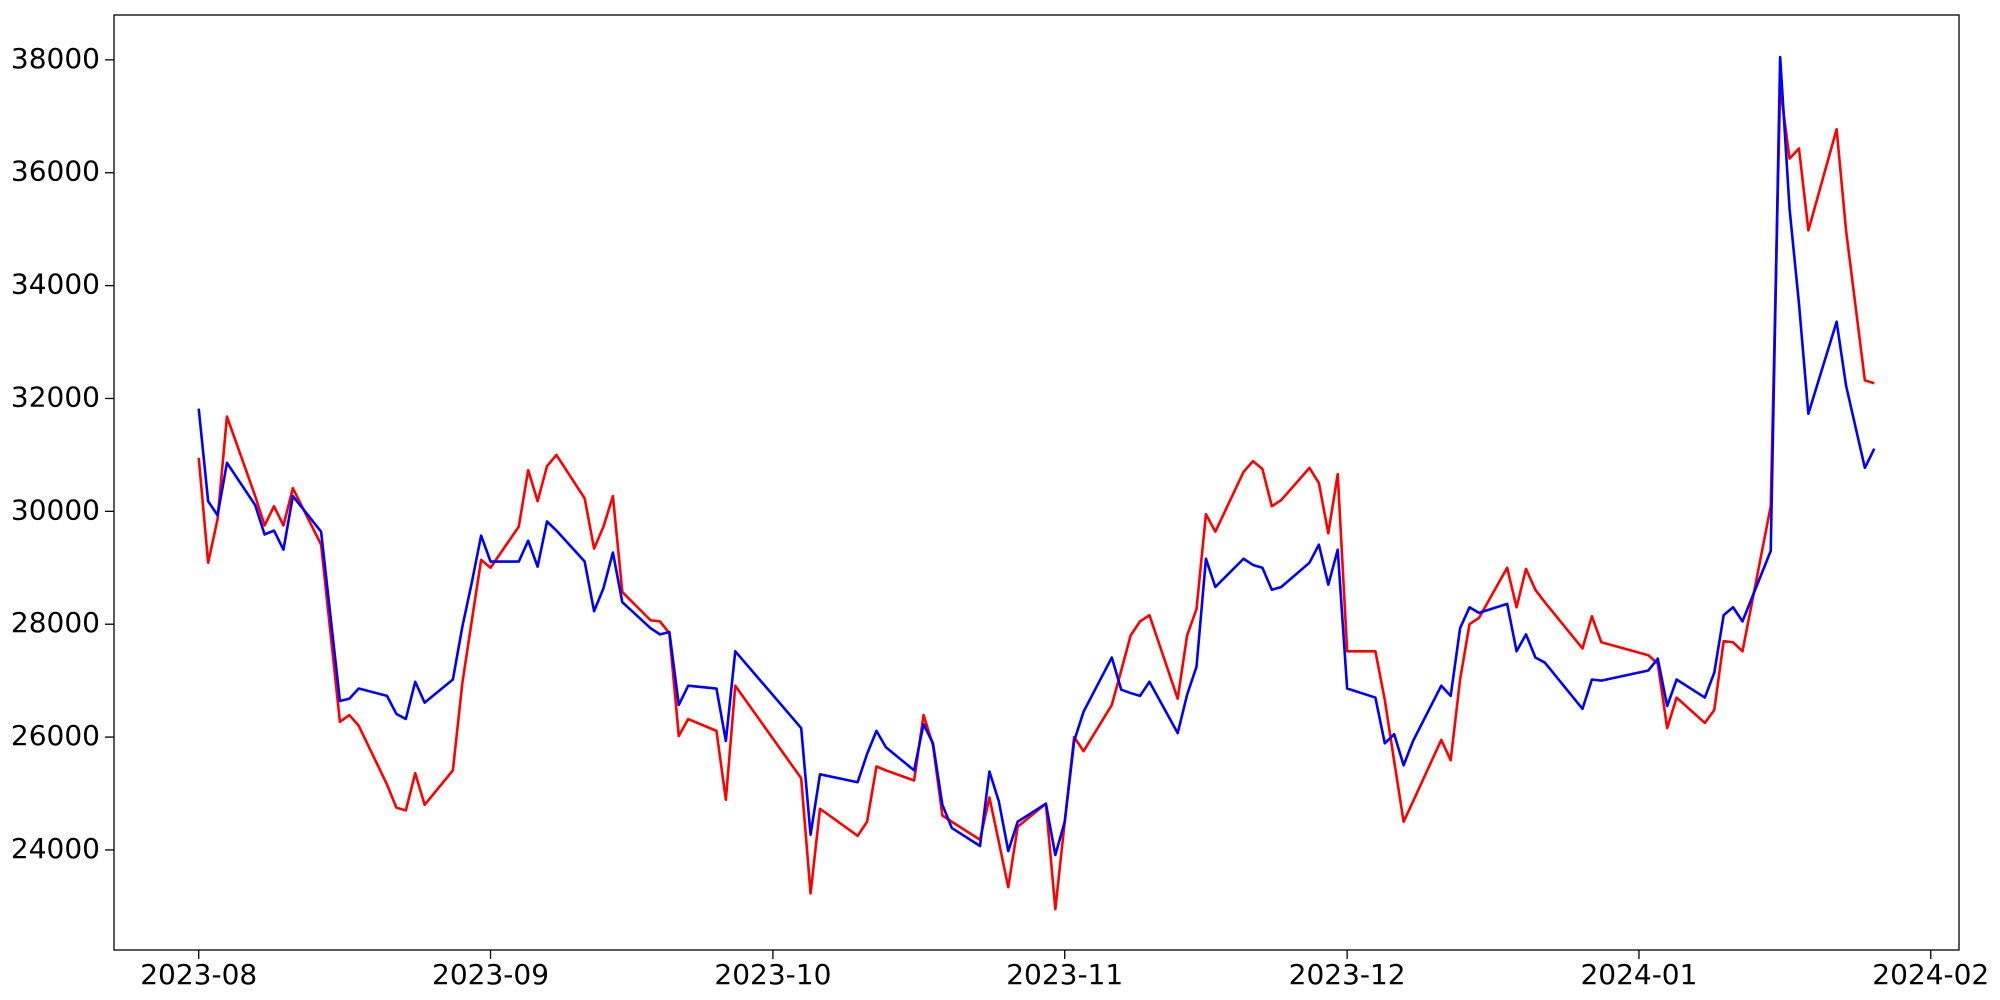 The height and width of the screenshot is (1000, 2000). I want to click on y-tick-label: 34000, so click(55, 284).